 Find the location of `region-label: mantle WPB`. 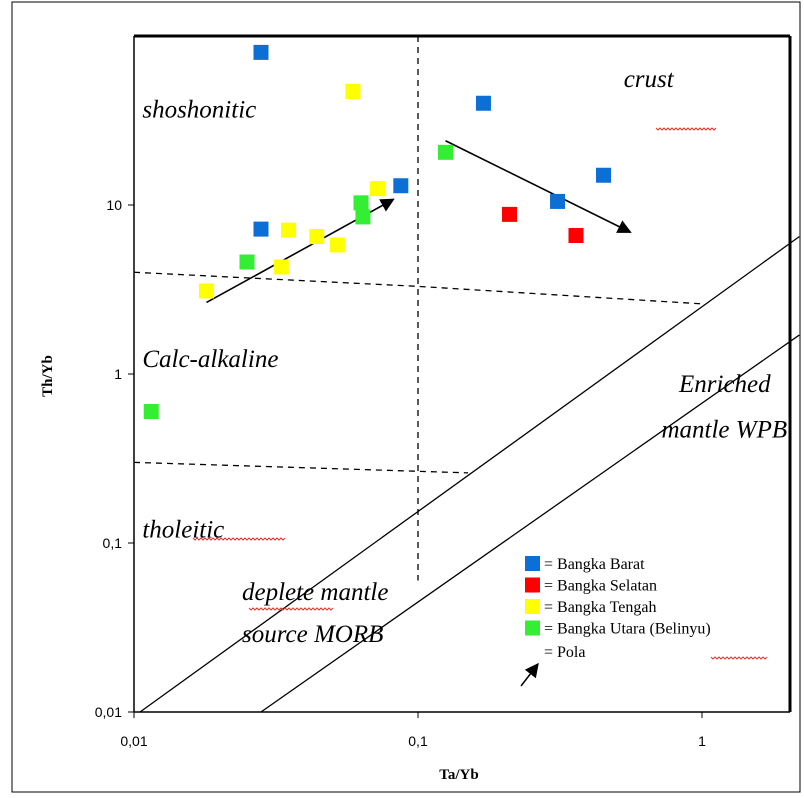

region-label: mantle WPB is located at coordinates (724, 430).